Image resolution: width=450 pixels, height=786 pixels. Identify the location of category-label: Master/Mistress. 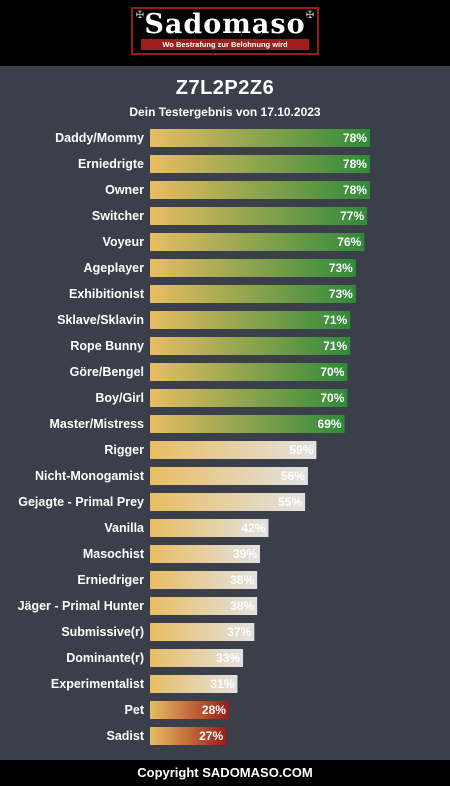
(97, 424).